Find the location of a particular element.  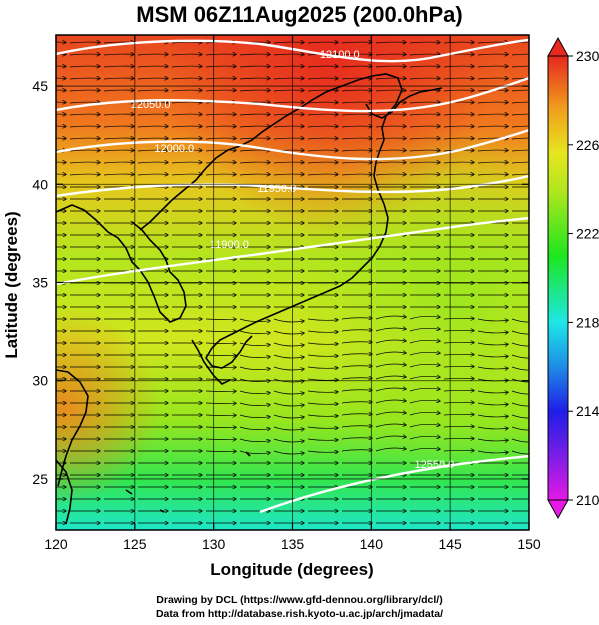

y-tick-label-35: 35 is located at coordinates (40, 283).